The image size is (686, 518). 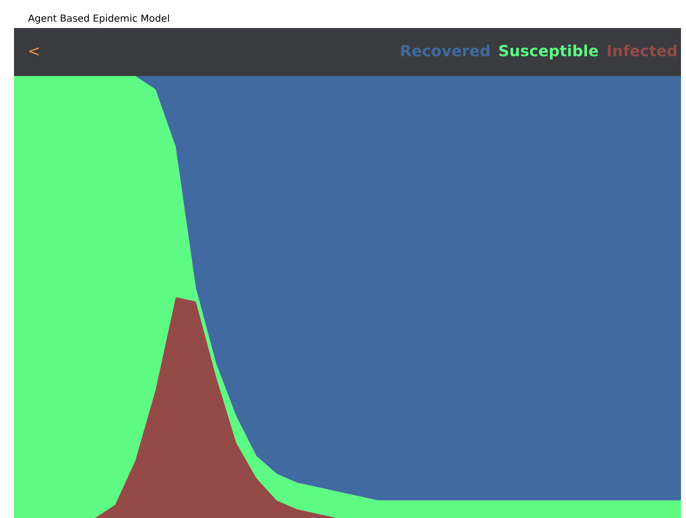 What do you see at coordinates (642, 50) in the screenshot?
I see `text: Infected` at bounding box center [642, 50].